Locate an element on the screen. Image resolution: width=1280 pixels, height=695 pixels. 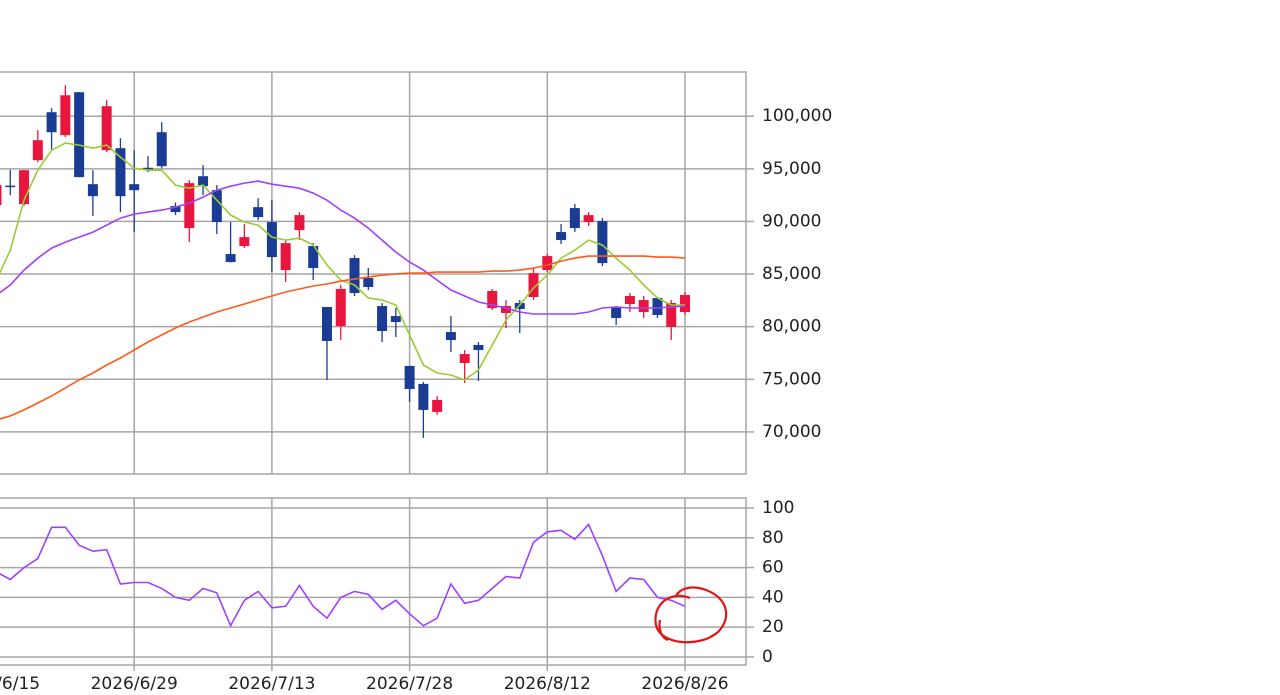
x-tick-label: 2026/7/13 is located at coordinates (271, 684).